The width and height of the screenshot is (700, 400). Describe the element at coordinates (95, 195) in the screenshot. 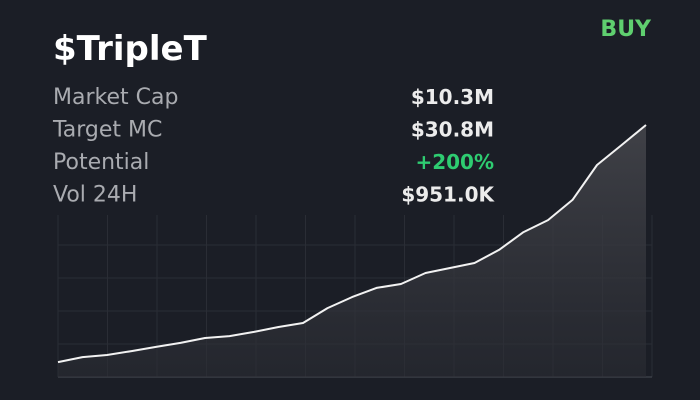

I see `stat-label: Vol 24H` at that location.